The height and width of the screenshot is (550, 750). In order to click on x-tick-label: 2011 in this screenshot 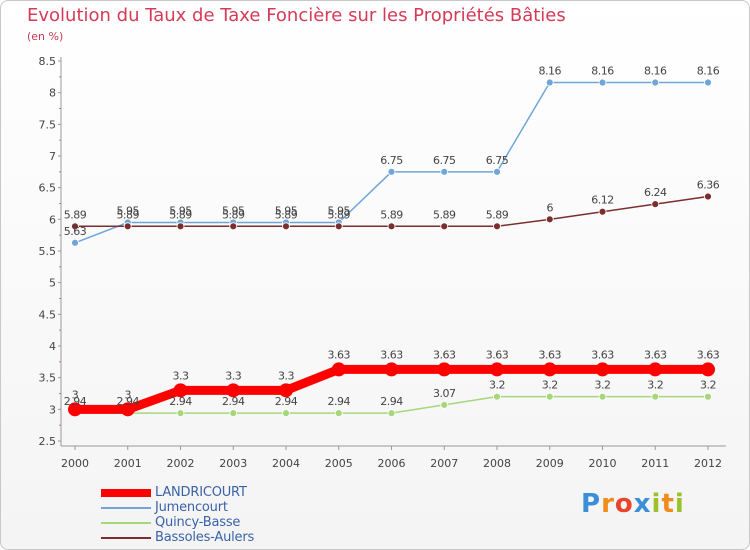, I will do `click(655, 463)`.